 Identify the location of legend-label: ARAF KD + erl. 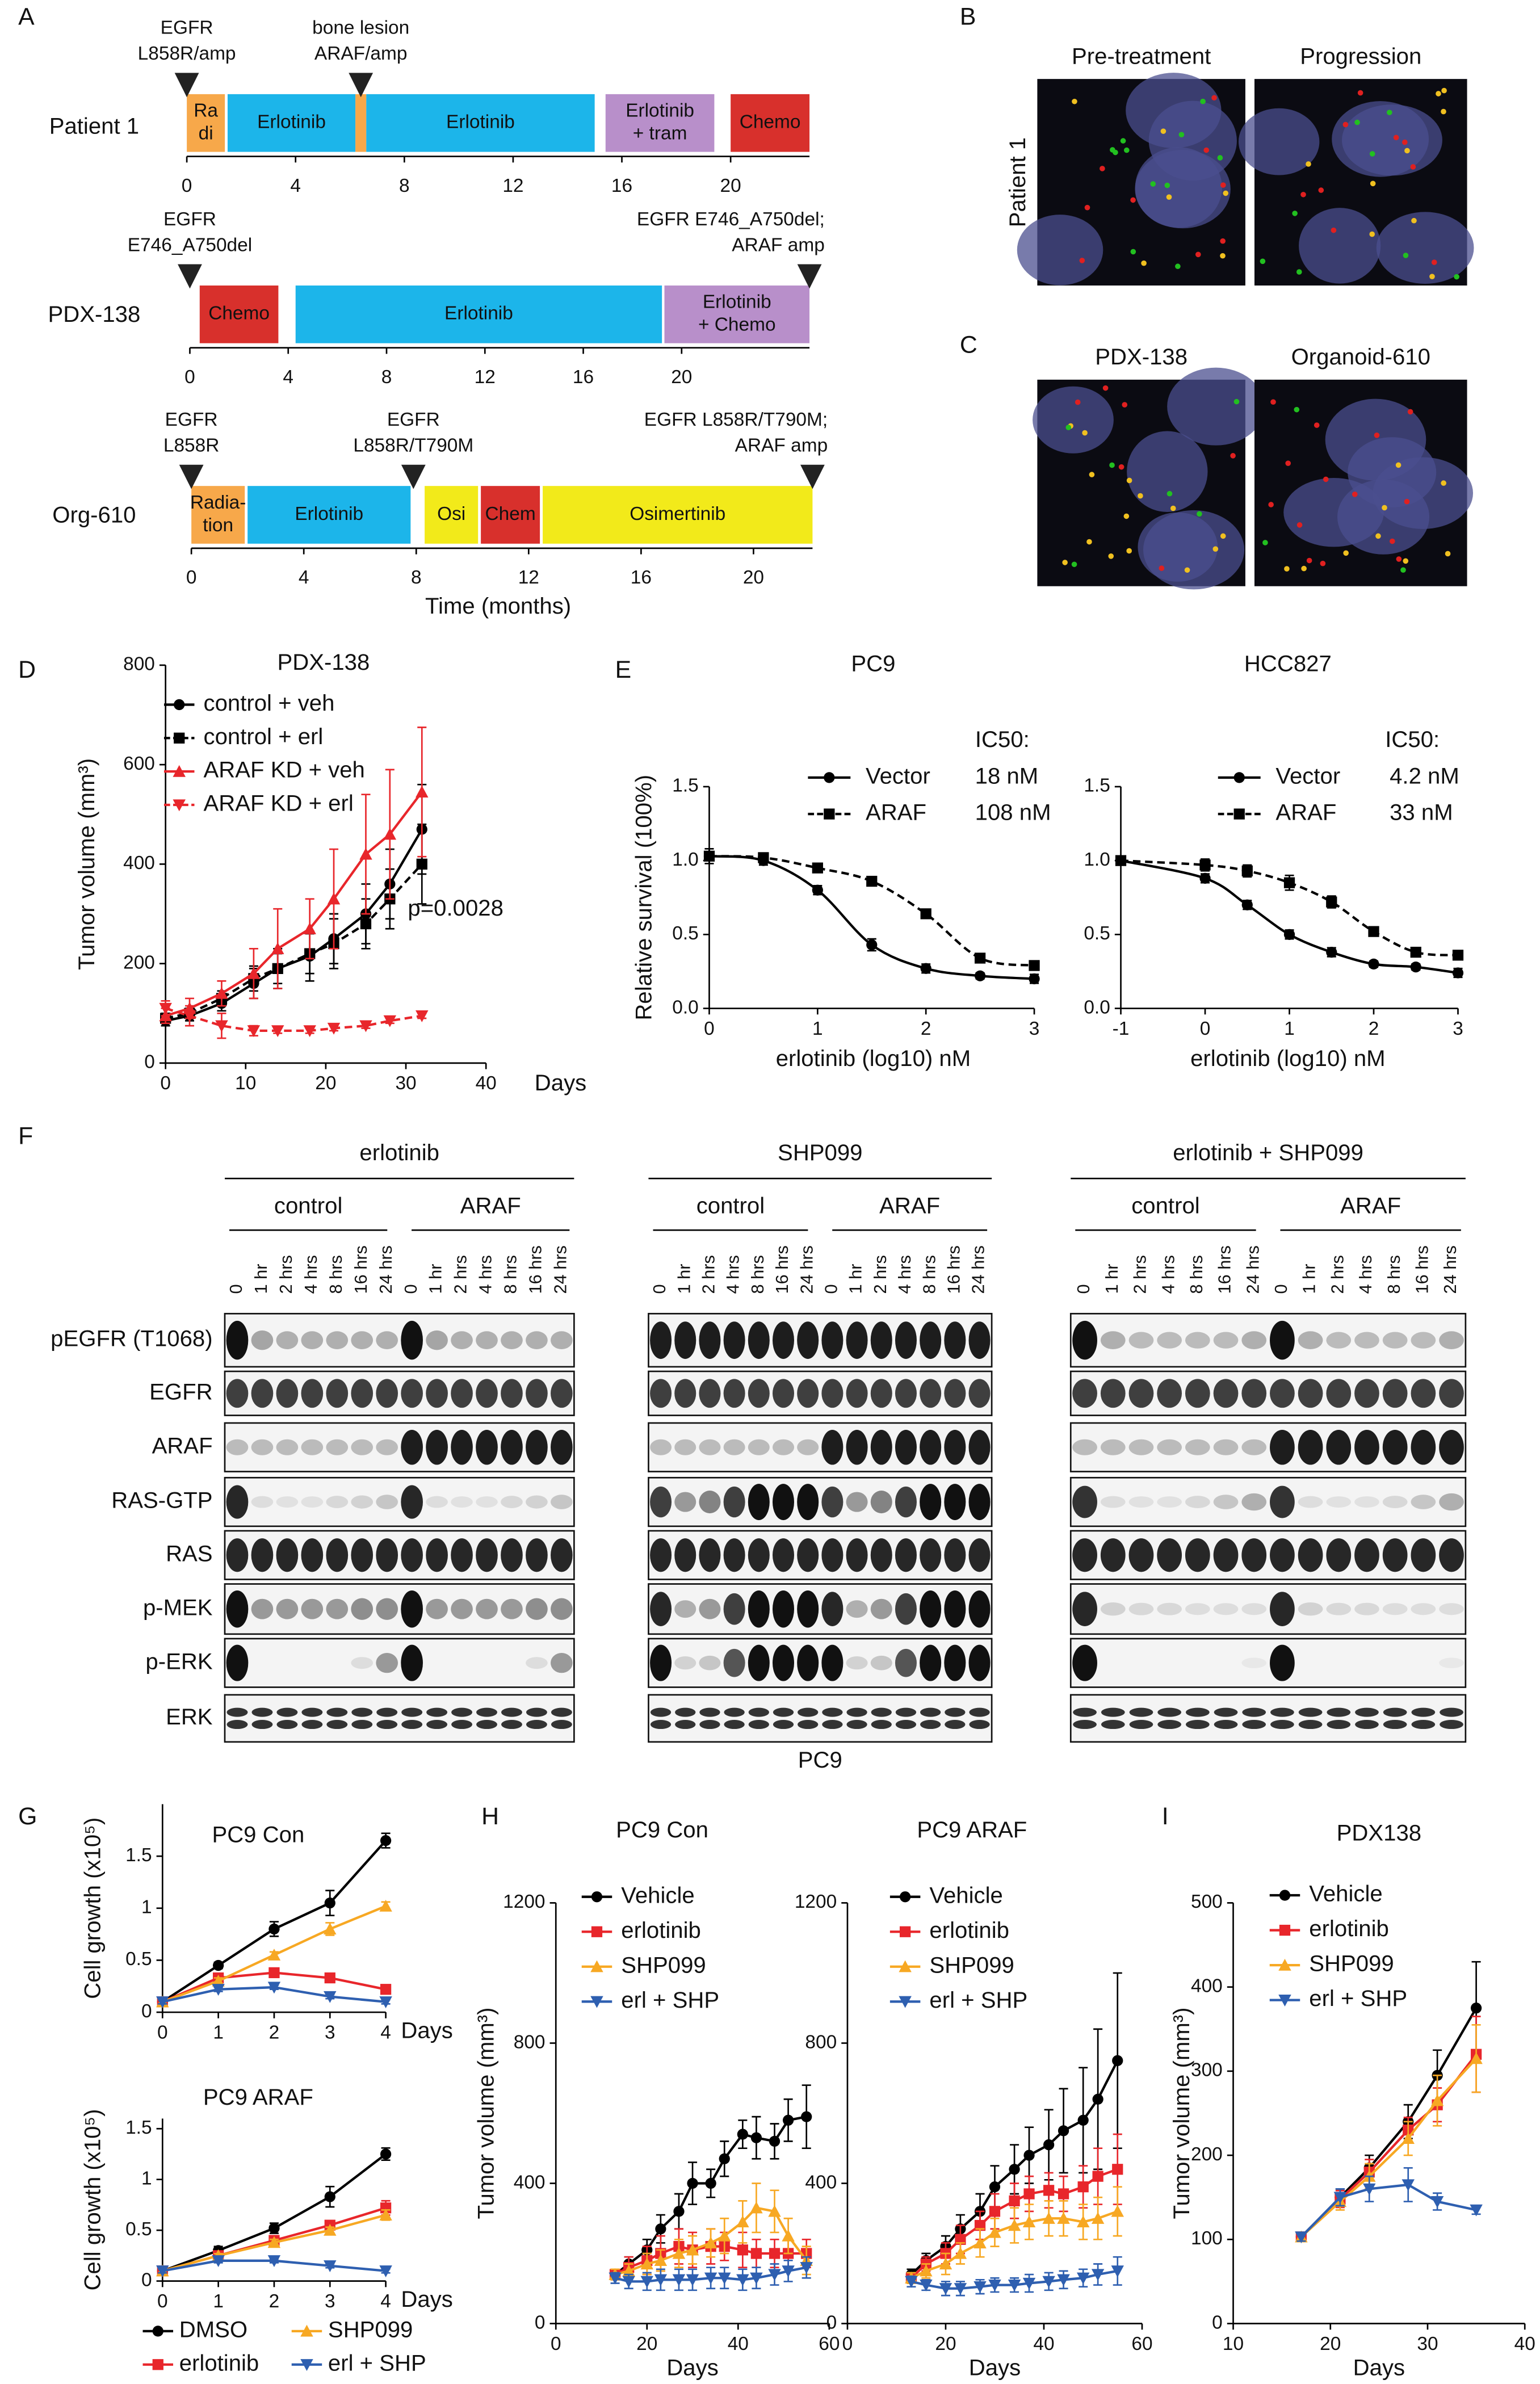
(279, 803).